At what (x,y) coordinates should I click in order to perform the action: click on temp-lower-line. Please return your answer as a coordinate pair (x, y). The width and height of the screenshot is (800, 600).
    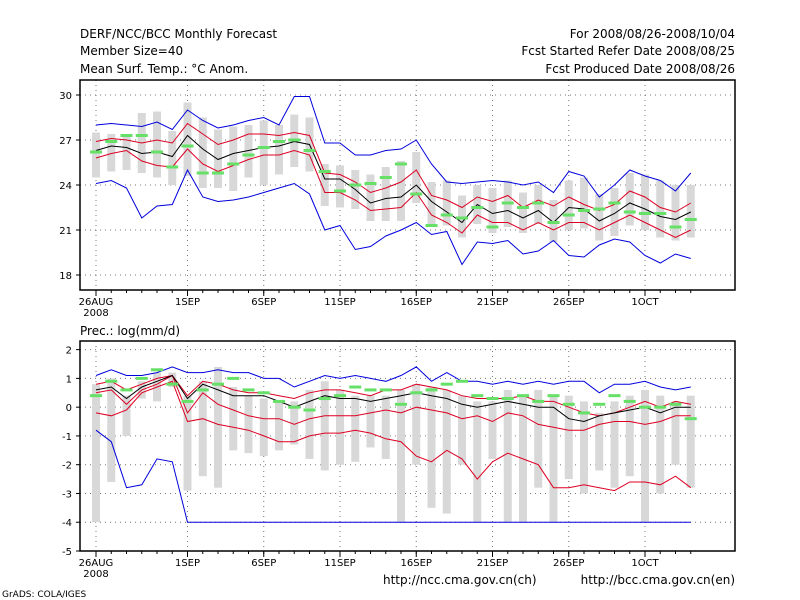
    Looking at the image, I should click on (393, 193).